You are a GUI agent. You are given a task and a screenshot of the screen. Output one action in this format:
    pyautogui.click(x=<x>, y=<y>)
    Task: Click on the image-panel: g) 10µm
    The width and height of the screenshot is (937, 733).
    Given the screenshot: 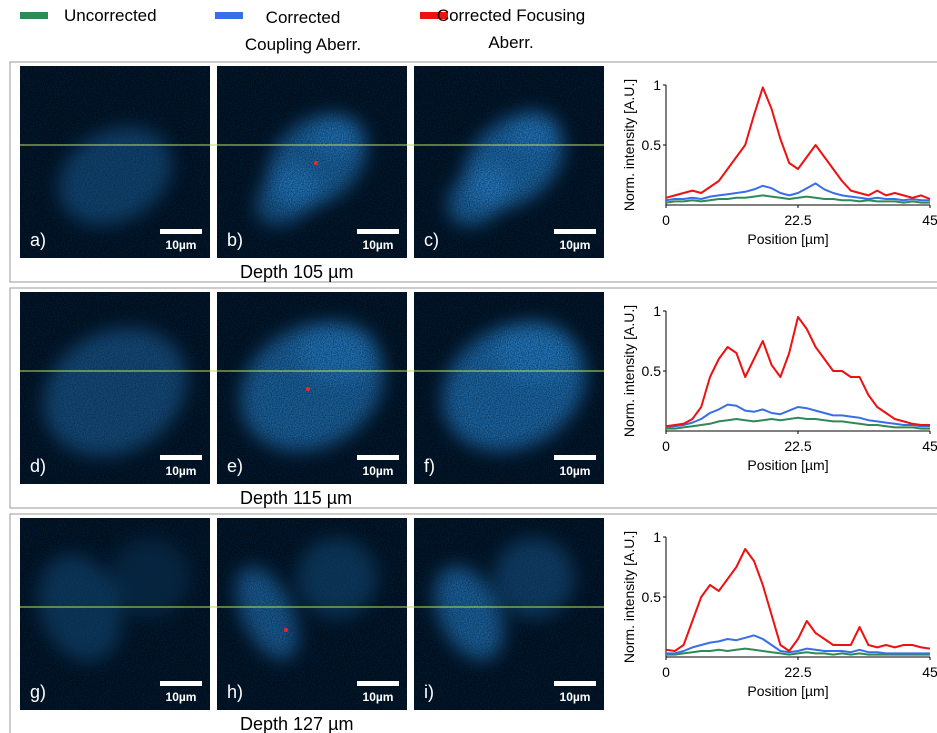 What is the action you would take?
    pyautogui.click(x=115, y=614)
    